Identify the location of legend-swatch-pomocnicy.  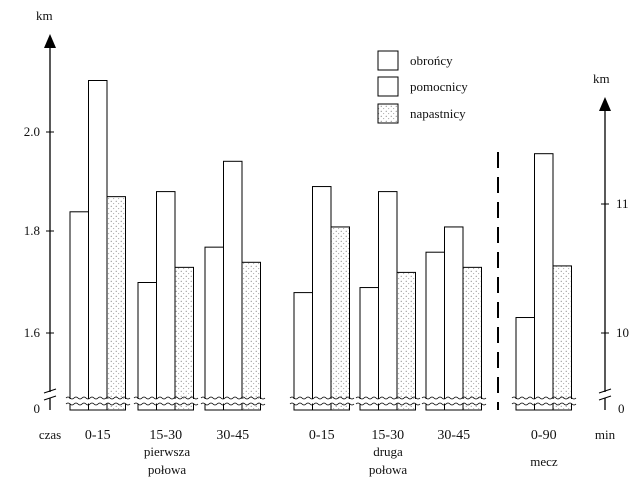
(388, 86).